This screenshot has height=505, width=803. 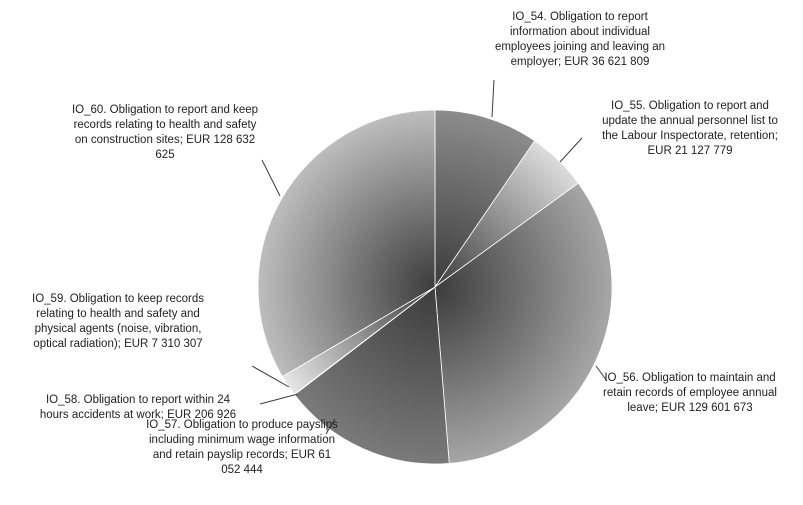 What do you see at coordinates (165, 110) in the screenshot?
I see `slice-label-line: IO_60. Obligation to report and keep` at bounding box center [165, 110].